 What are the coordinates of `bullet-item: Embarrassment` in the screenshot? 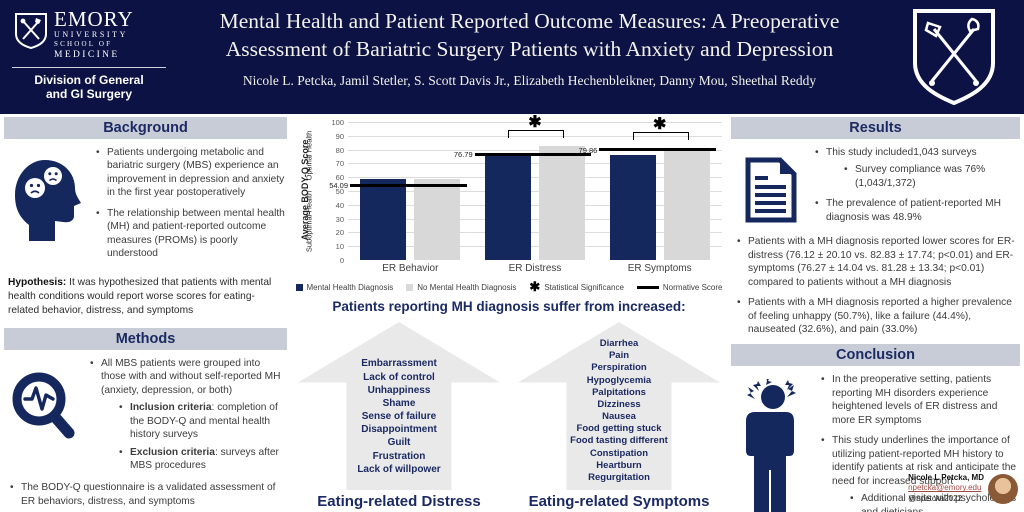 It's located at (399, 364).